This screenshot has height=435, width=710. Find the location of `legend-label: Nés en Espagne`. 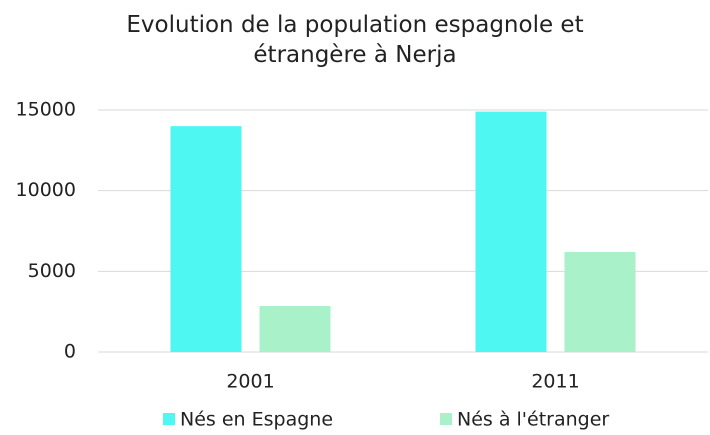

legend-label: Nés en Espagne is located at coordinates (256, 420).